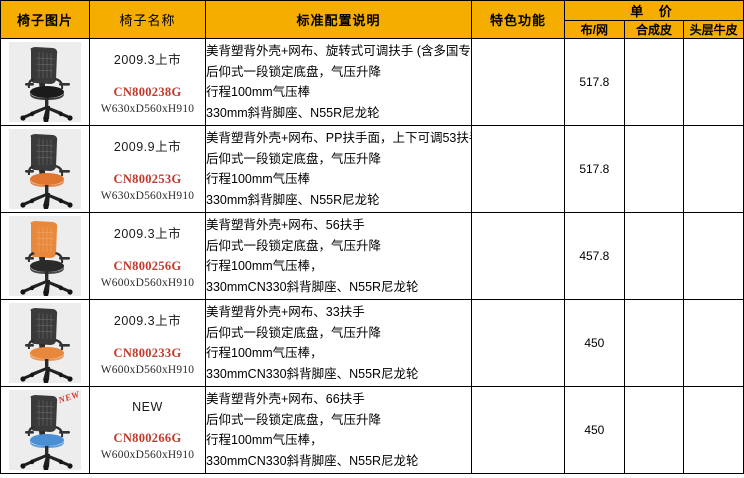 Image resolution: width=744 pixels, height=478 pixels. What do you see at coordinates (285, 225) in the screenshot?
I see `spec-line: 美背塑背外壳+网布、56扶手` at bounding box center [285, 225].